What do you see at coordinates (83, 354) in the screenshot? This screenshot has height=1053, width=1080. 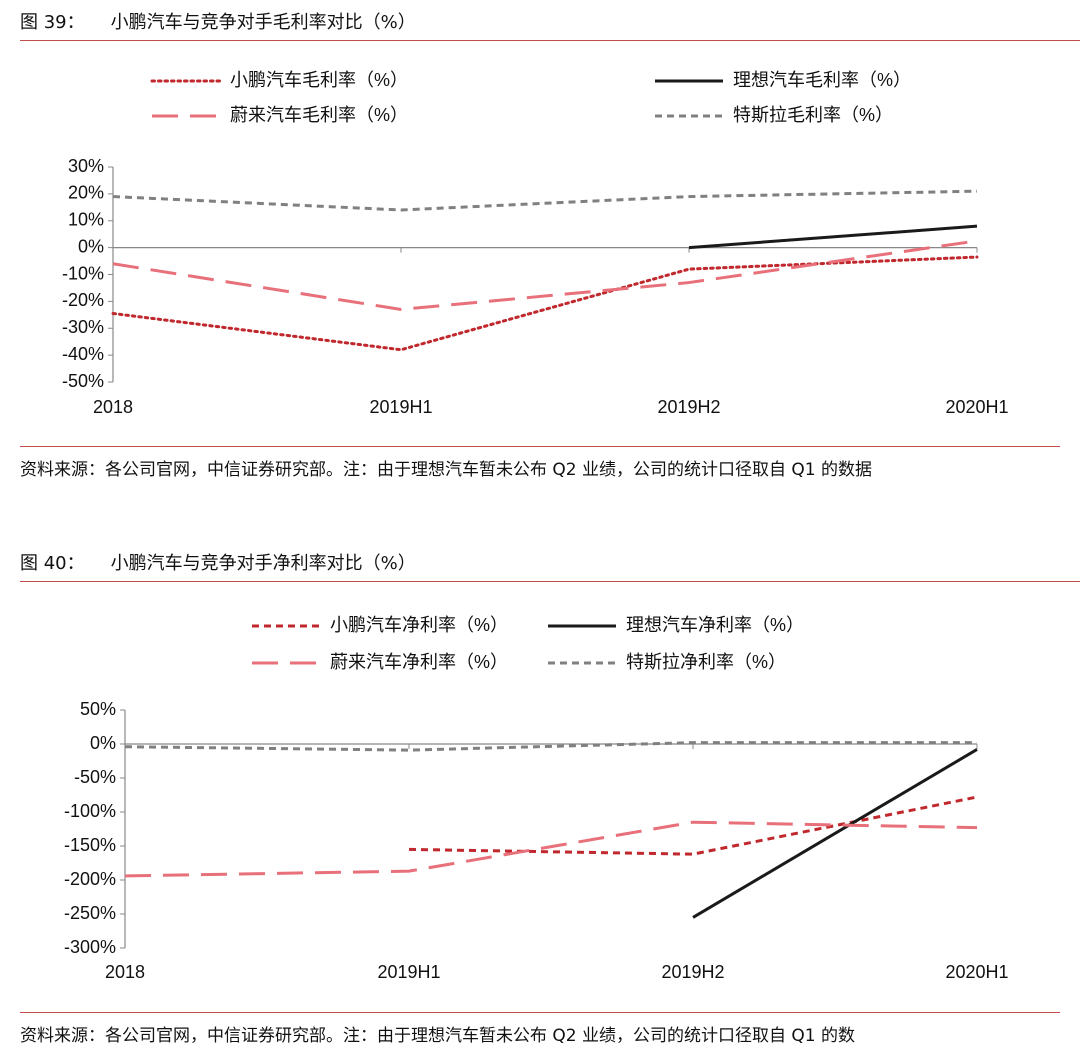 I see `y-tick-label: -40%` at bounding box center [83, 354].